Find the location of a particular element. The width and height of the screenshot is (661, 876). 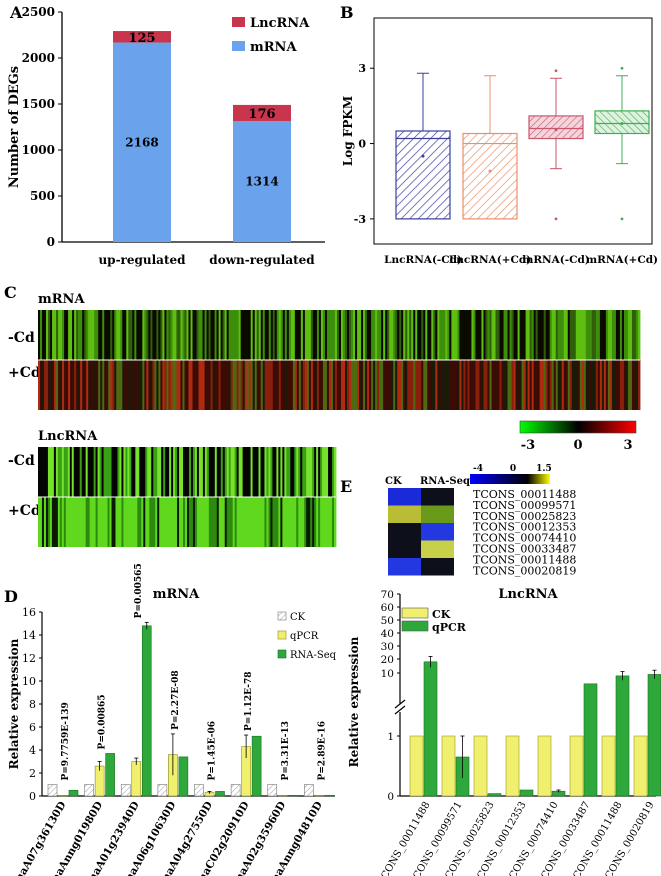

p-value-label: P=2.89E-16 is located at coordinates (322, 751).